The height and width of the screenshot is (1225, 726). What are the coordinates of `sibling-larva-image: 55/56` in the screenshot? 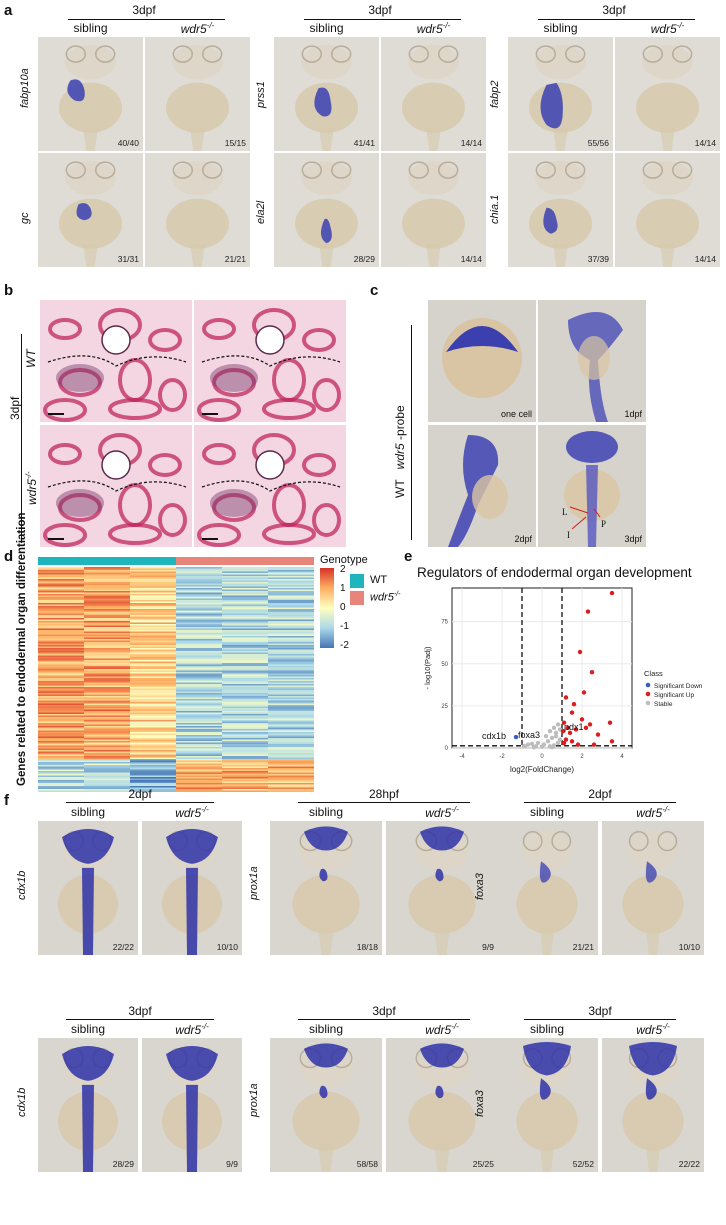 It's located at (560, 94).